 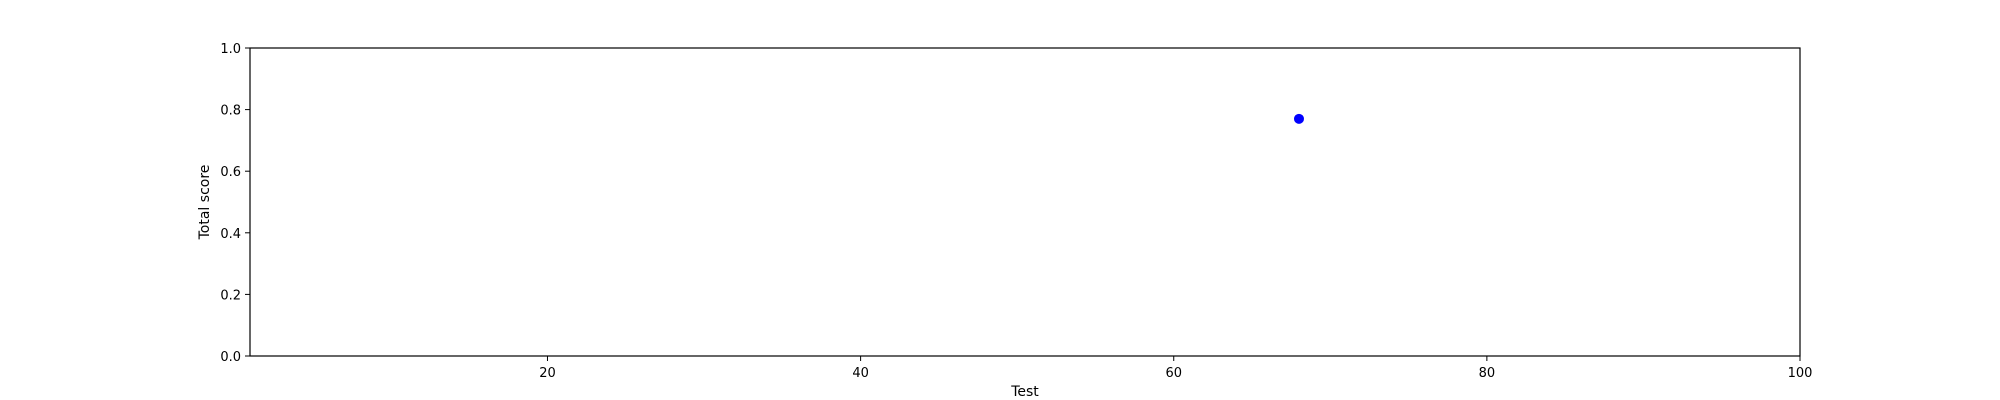 I want to click on x-tick-label: 100, so click(x=1800, y=373).